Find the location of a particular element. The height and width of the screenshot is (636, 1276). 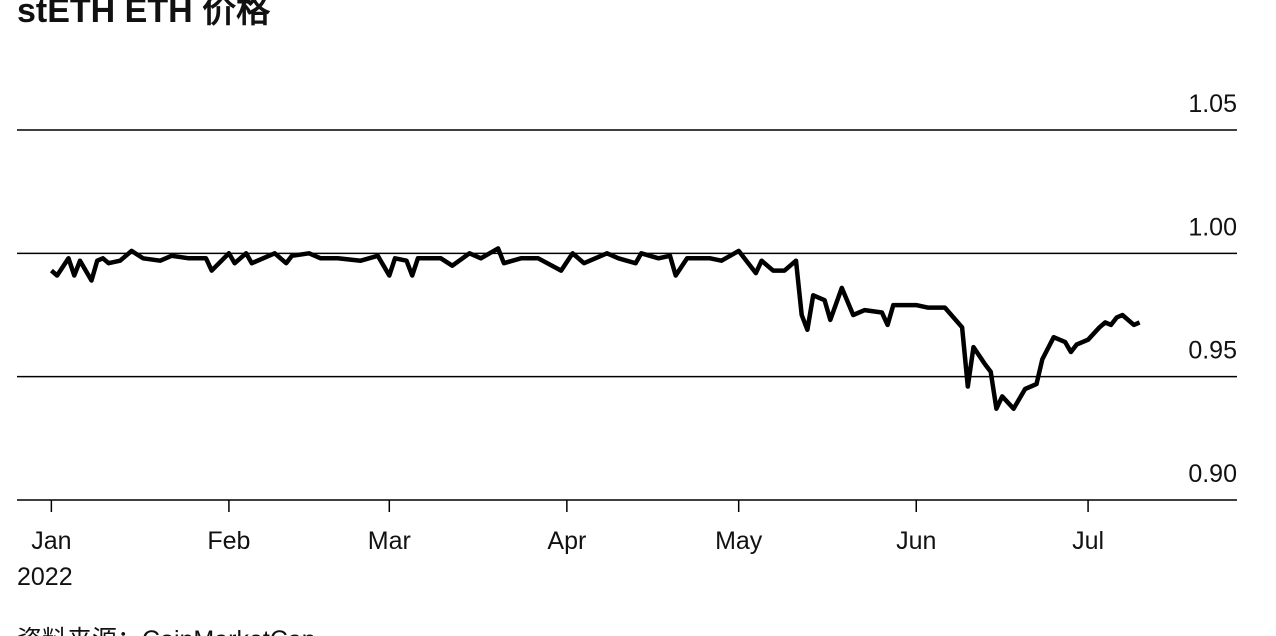

x-tick-label: Feb is located at coordinates (228, 541).